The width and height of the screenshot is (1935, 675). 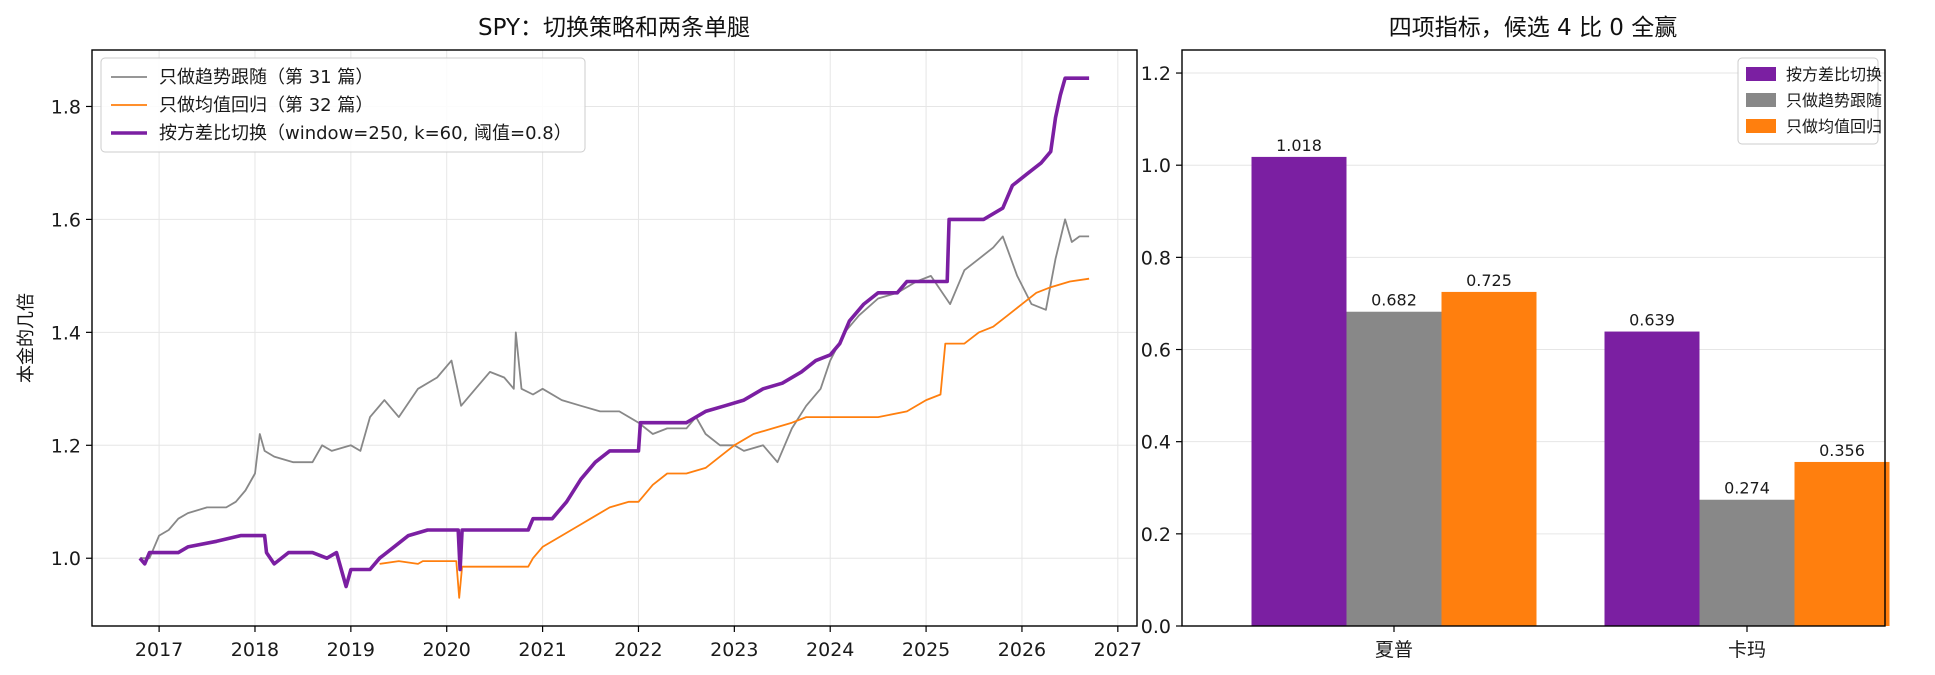 I want to click on y-tick-label: 0.2, so click(x=1156, y=535).